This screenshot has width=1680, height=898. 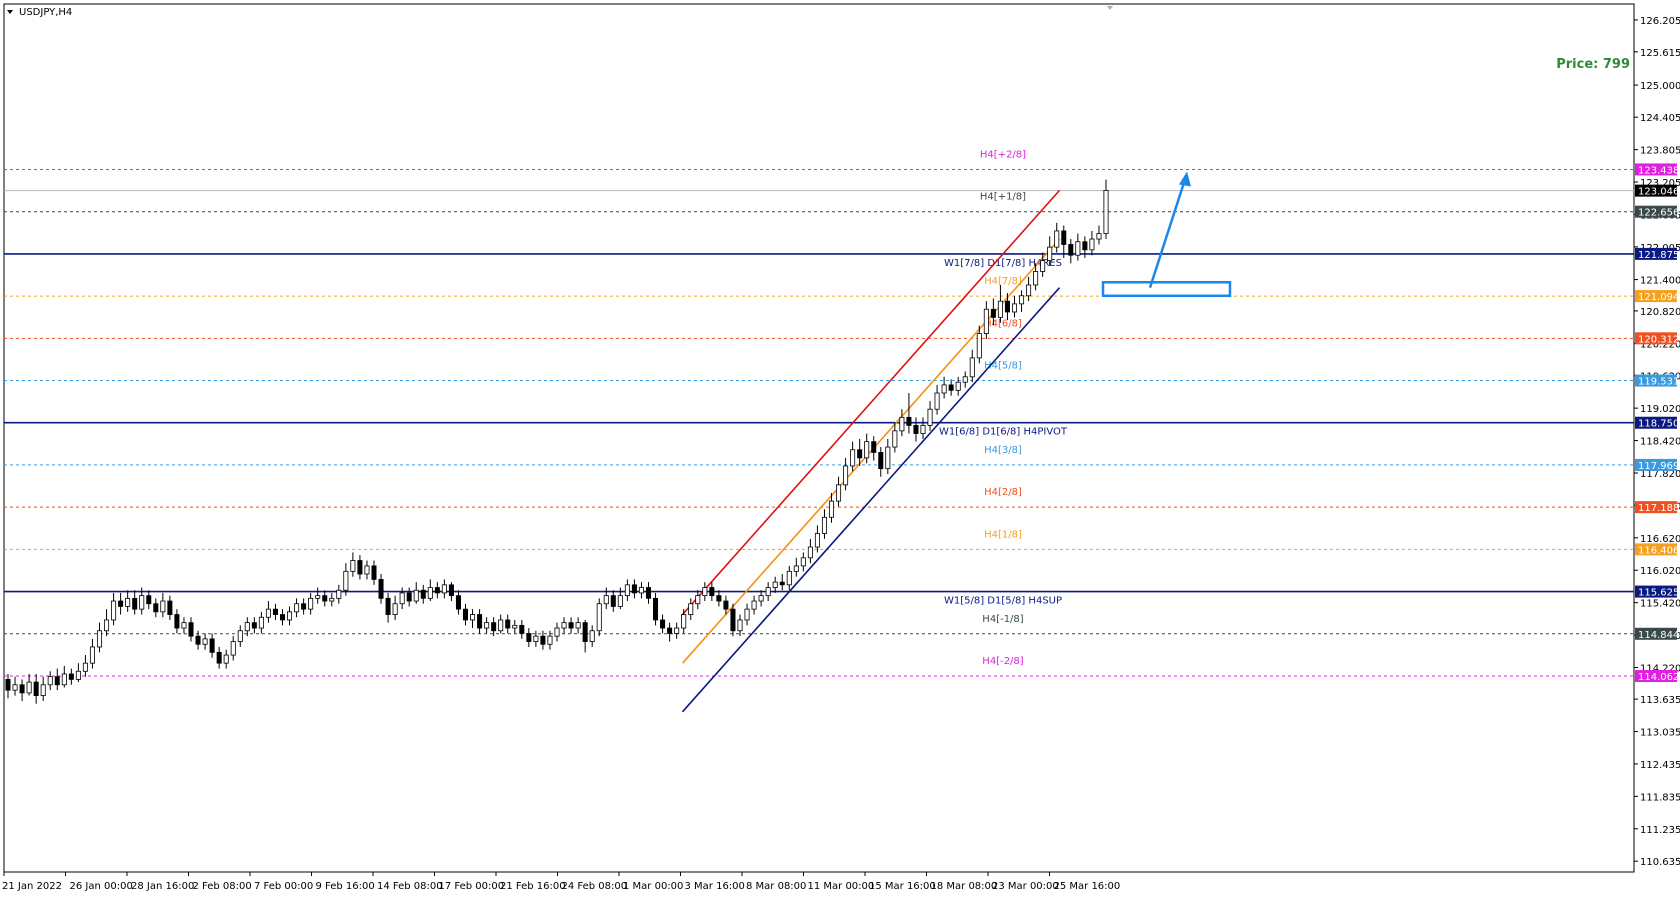 I want to click on arrow-head-icon, so click(x=1185, y=179).